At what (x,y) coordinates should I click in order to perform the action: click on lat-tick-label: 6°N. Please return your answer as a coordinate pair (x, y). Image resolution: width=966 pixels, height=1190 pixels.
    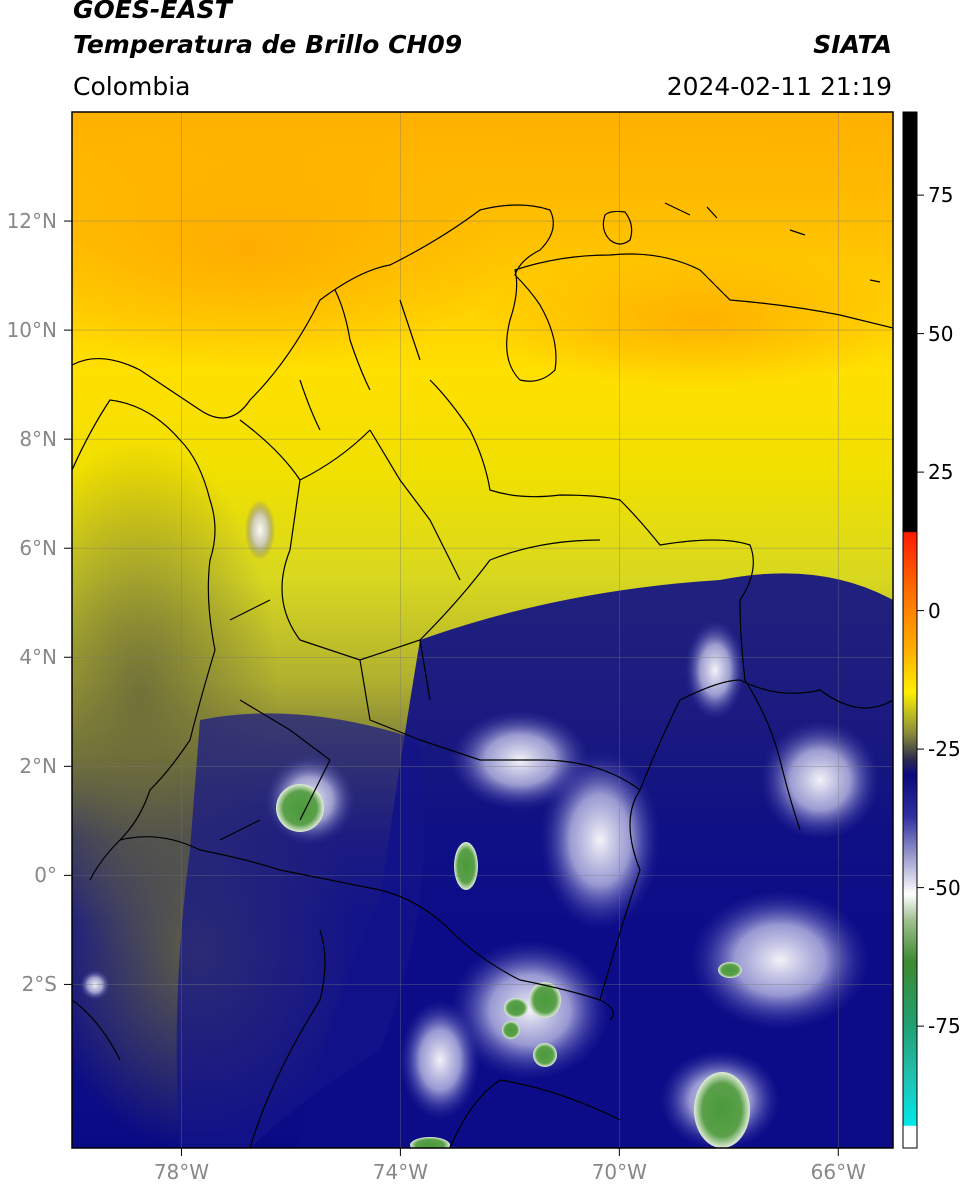
    Looking at the image, I should click on (38, 548).